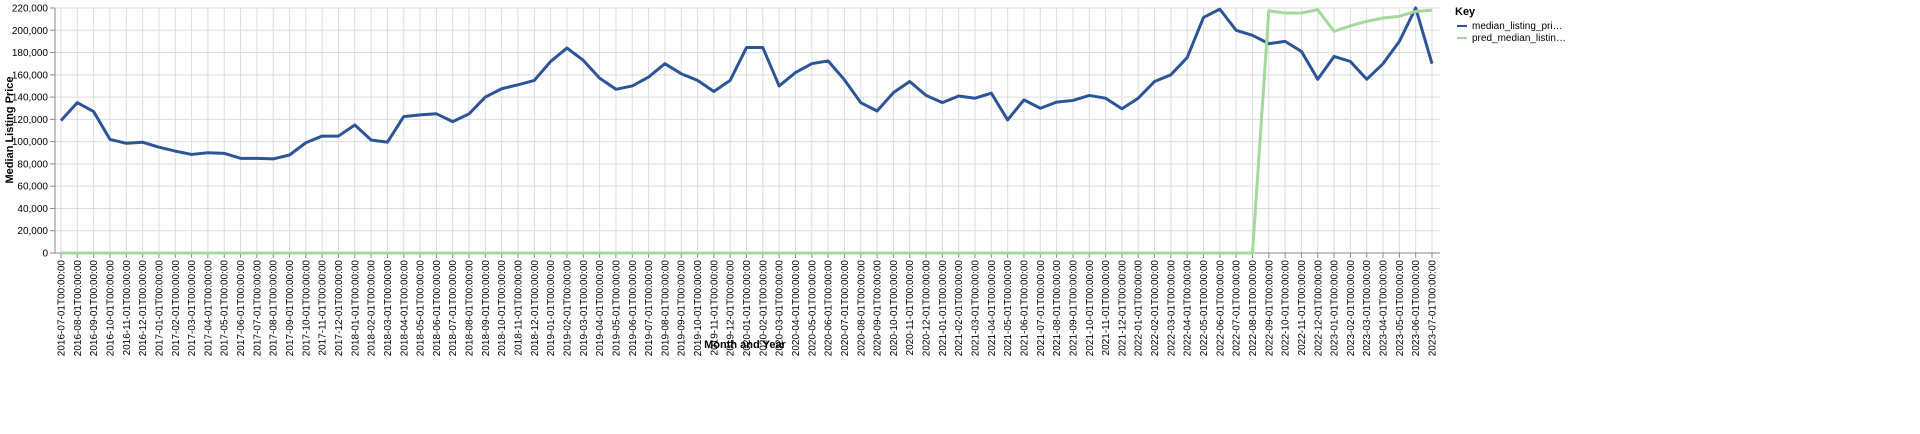 This screenshot has height=434, width=1920. What do you see at coordinates (30, 75) in the screenshot?
I see `y-tick-label: 160,000` at bounding box center [30, 75].